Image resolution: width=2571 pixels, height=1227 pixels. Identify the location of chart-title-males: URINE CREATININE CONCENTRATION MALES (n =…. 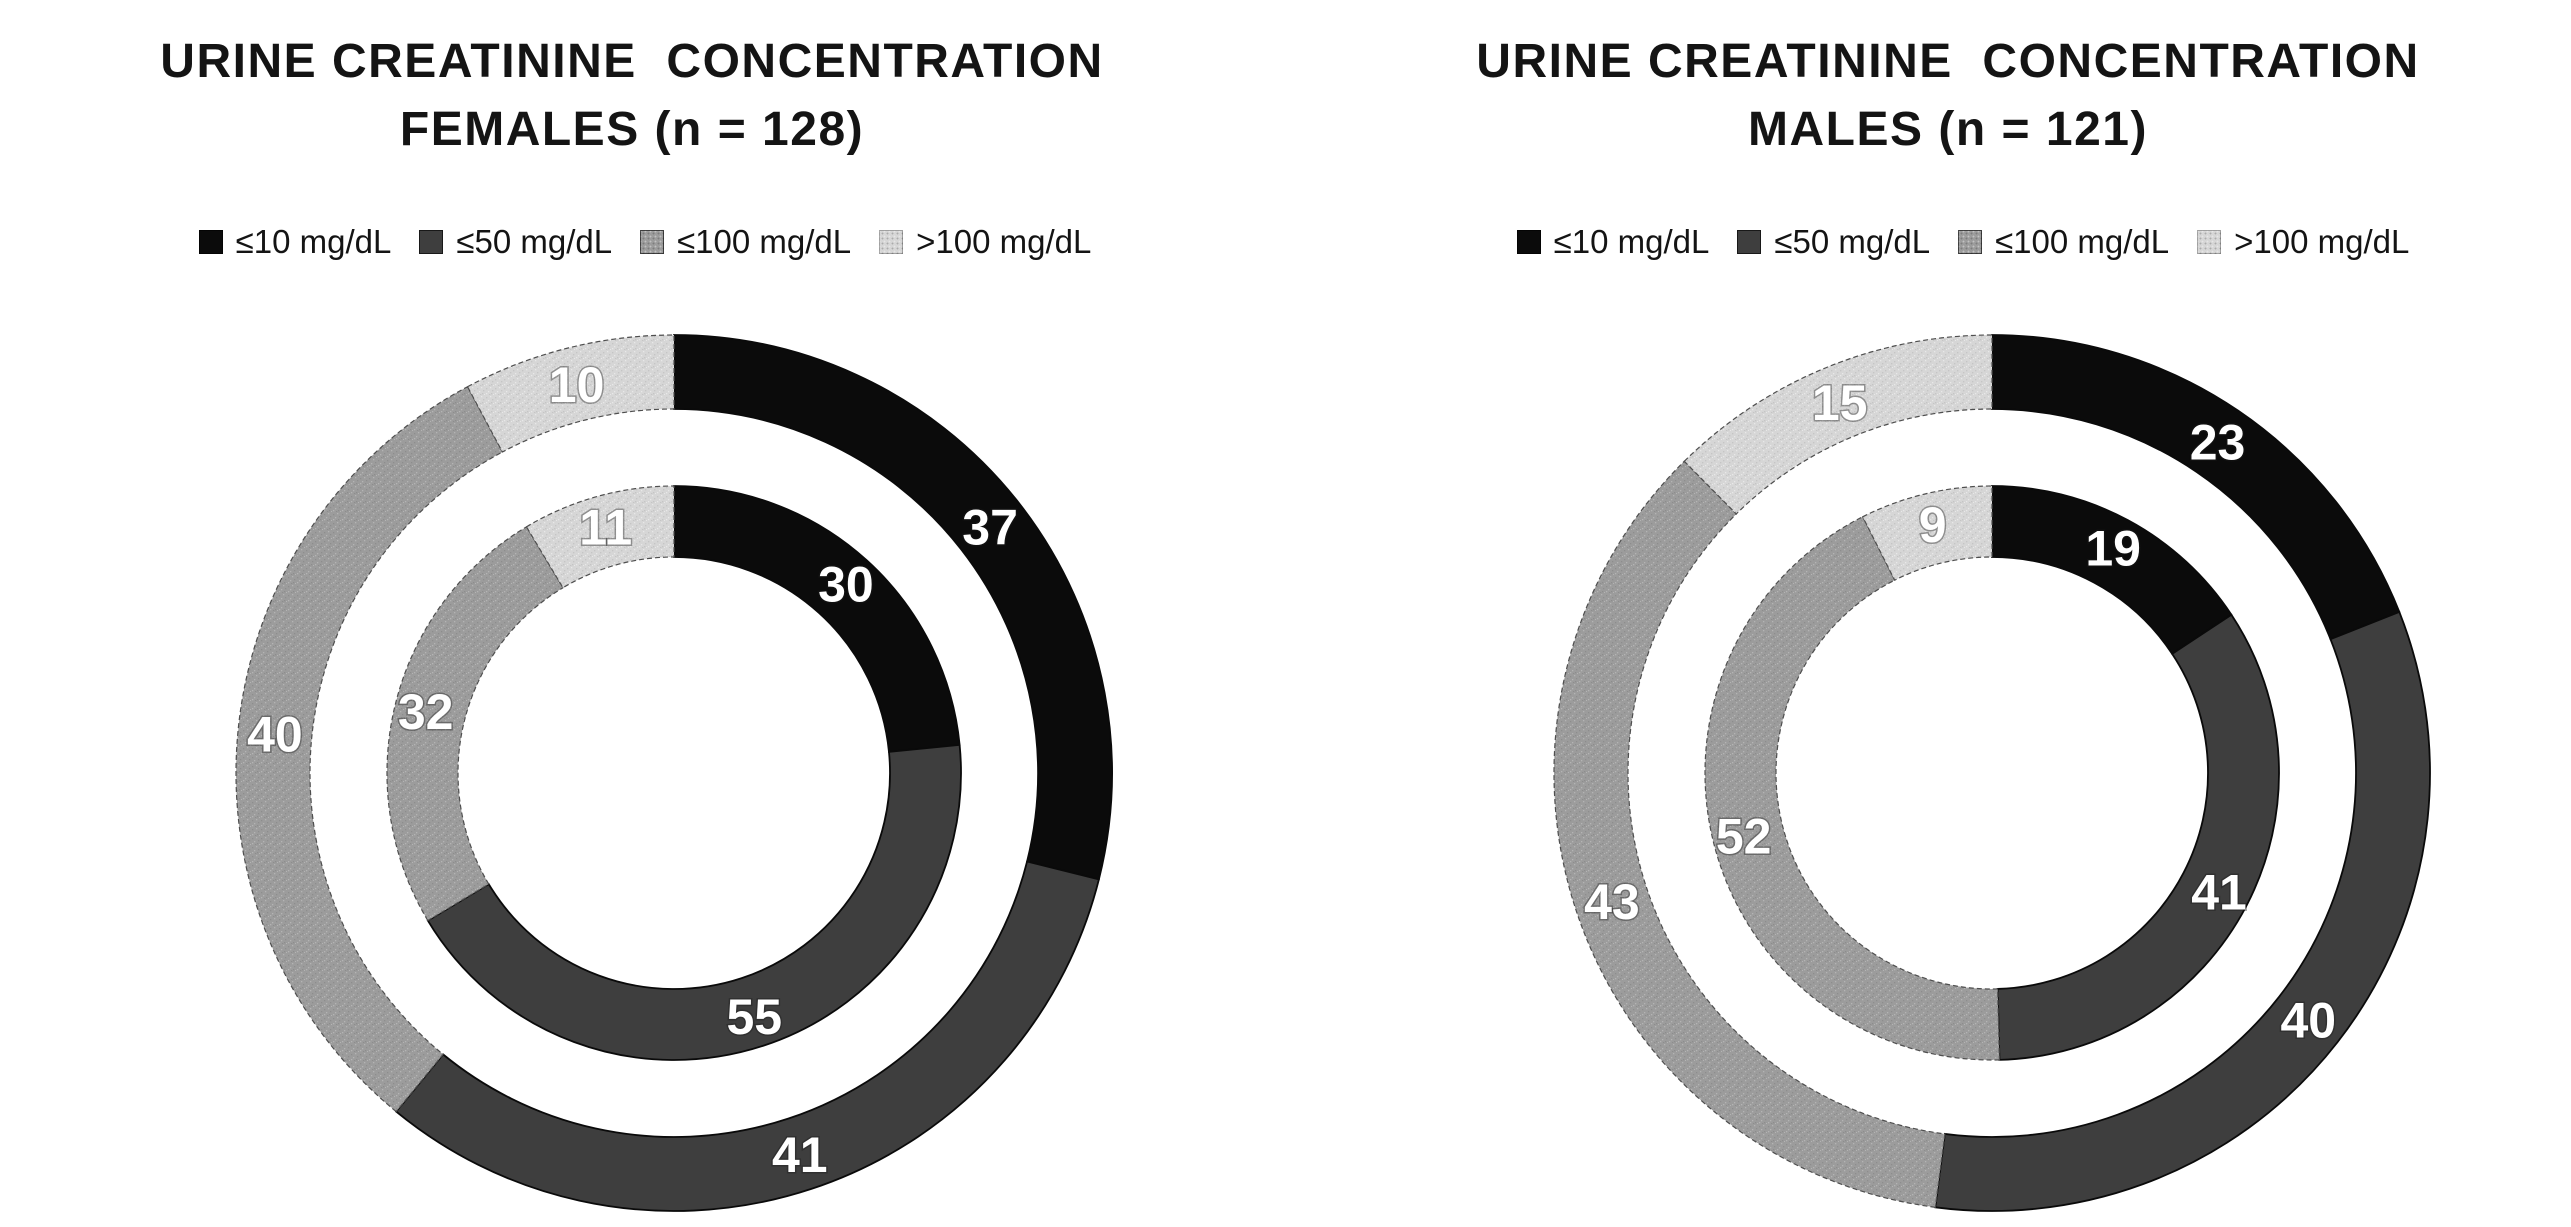
(1948, 96).